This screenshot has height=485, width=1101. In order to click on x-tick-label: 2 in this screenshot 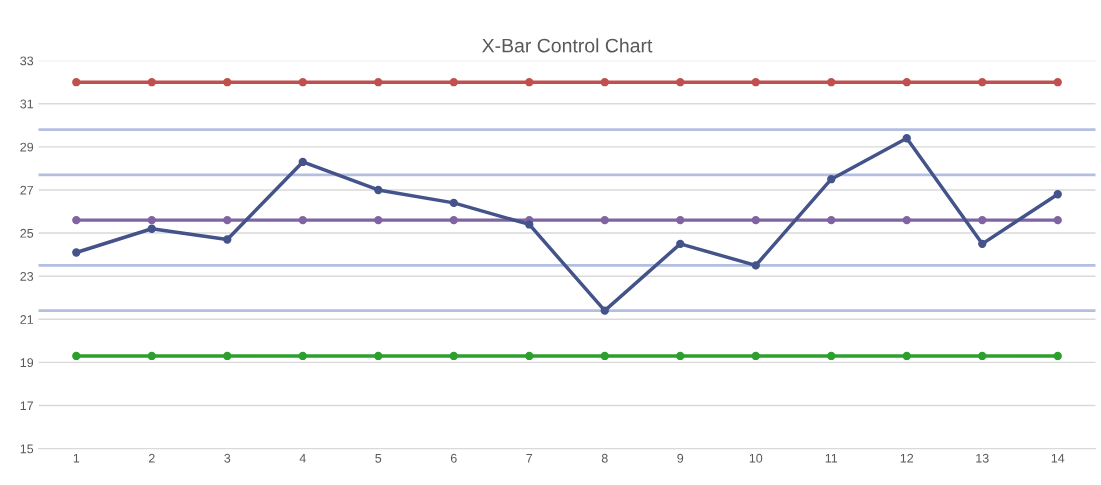, I will do `click(151, 458)`.